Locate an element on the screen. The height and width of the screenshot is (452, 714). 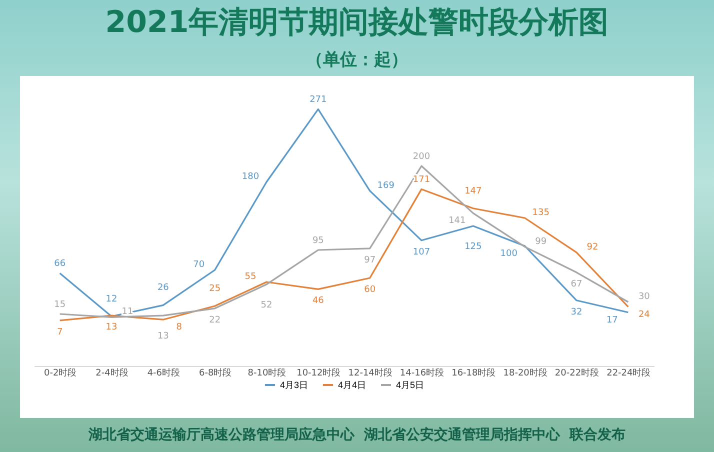
data-label: 107 is located at coordinates (421, 252).